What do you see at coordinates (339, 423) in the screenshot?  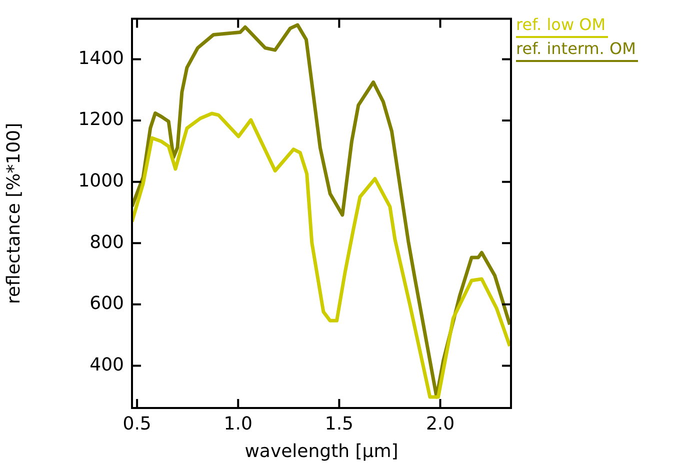 I see `x-tick-label: 1.5` at bounding box center [339, 423].